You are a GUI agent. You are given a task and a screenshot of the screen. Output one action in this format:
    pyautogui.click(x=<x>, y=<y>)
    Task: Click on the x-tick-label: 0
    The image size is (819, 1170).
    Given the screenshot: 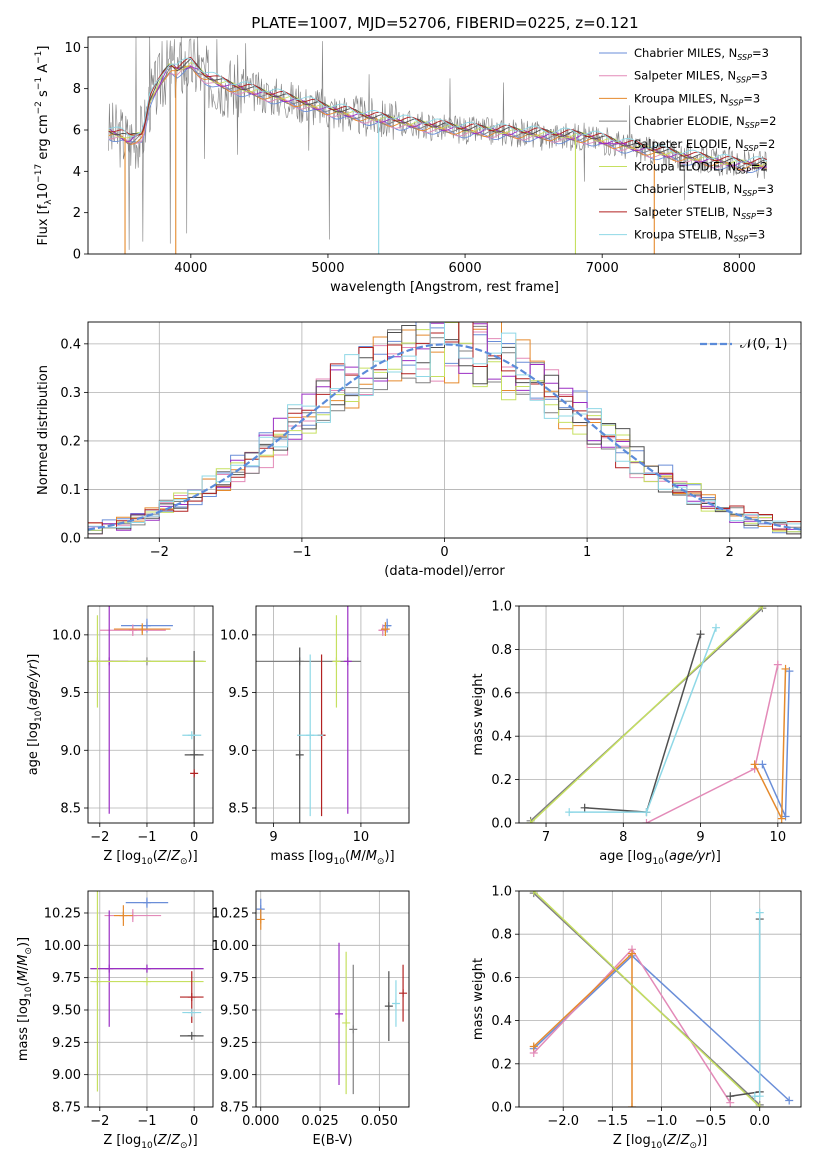 What is the action you would take?
    pyautogui.click(x=194, y=837)
    